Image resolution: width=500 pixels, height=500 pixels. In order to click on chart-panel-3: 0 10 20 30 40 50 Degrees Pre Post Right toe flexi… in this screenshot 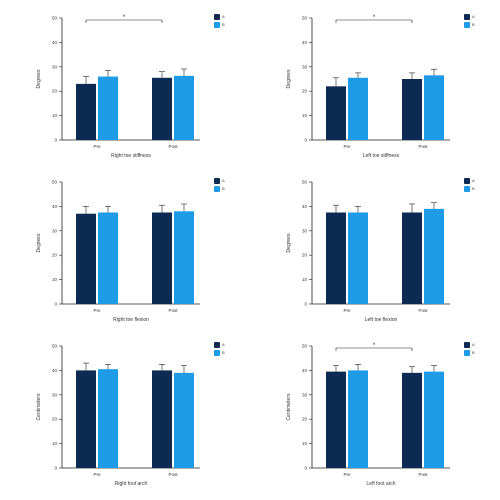, I will do `click(133, 251)`.